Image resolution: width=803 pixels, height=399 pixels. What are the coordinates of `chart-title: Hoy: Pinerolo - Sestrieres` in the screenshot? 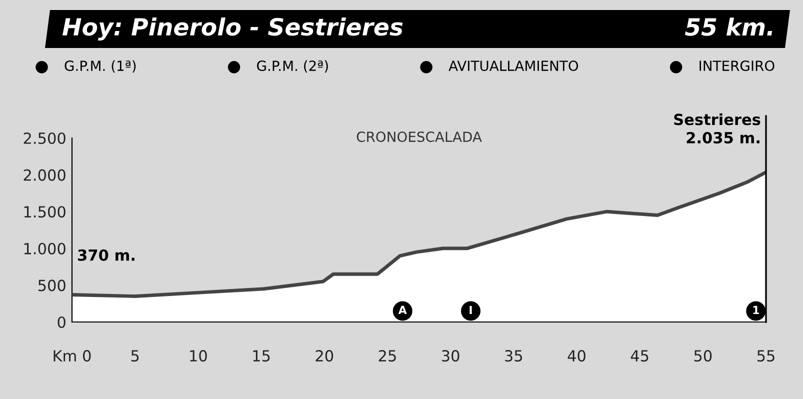 It's located at (232, 29).